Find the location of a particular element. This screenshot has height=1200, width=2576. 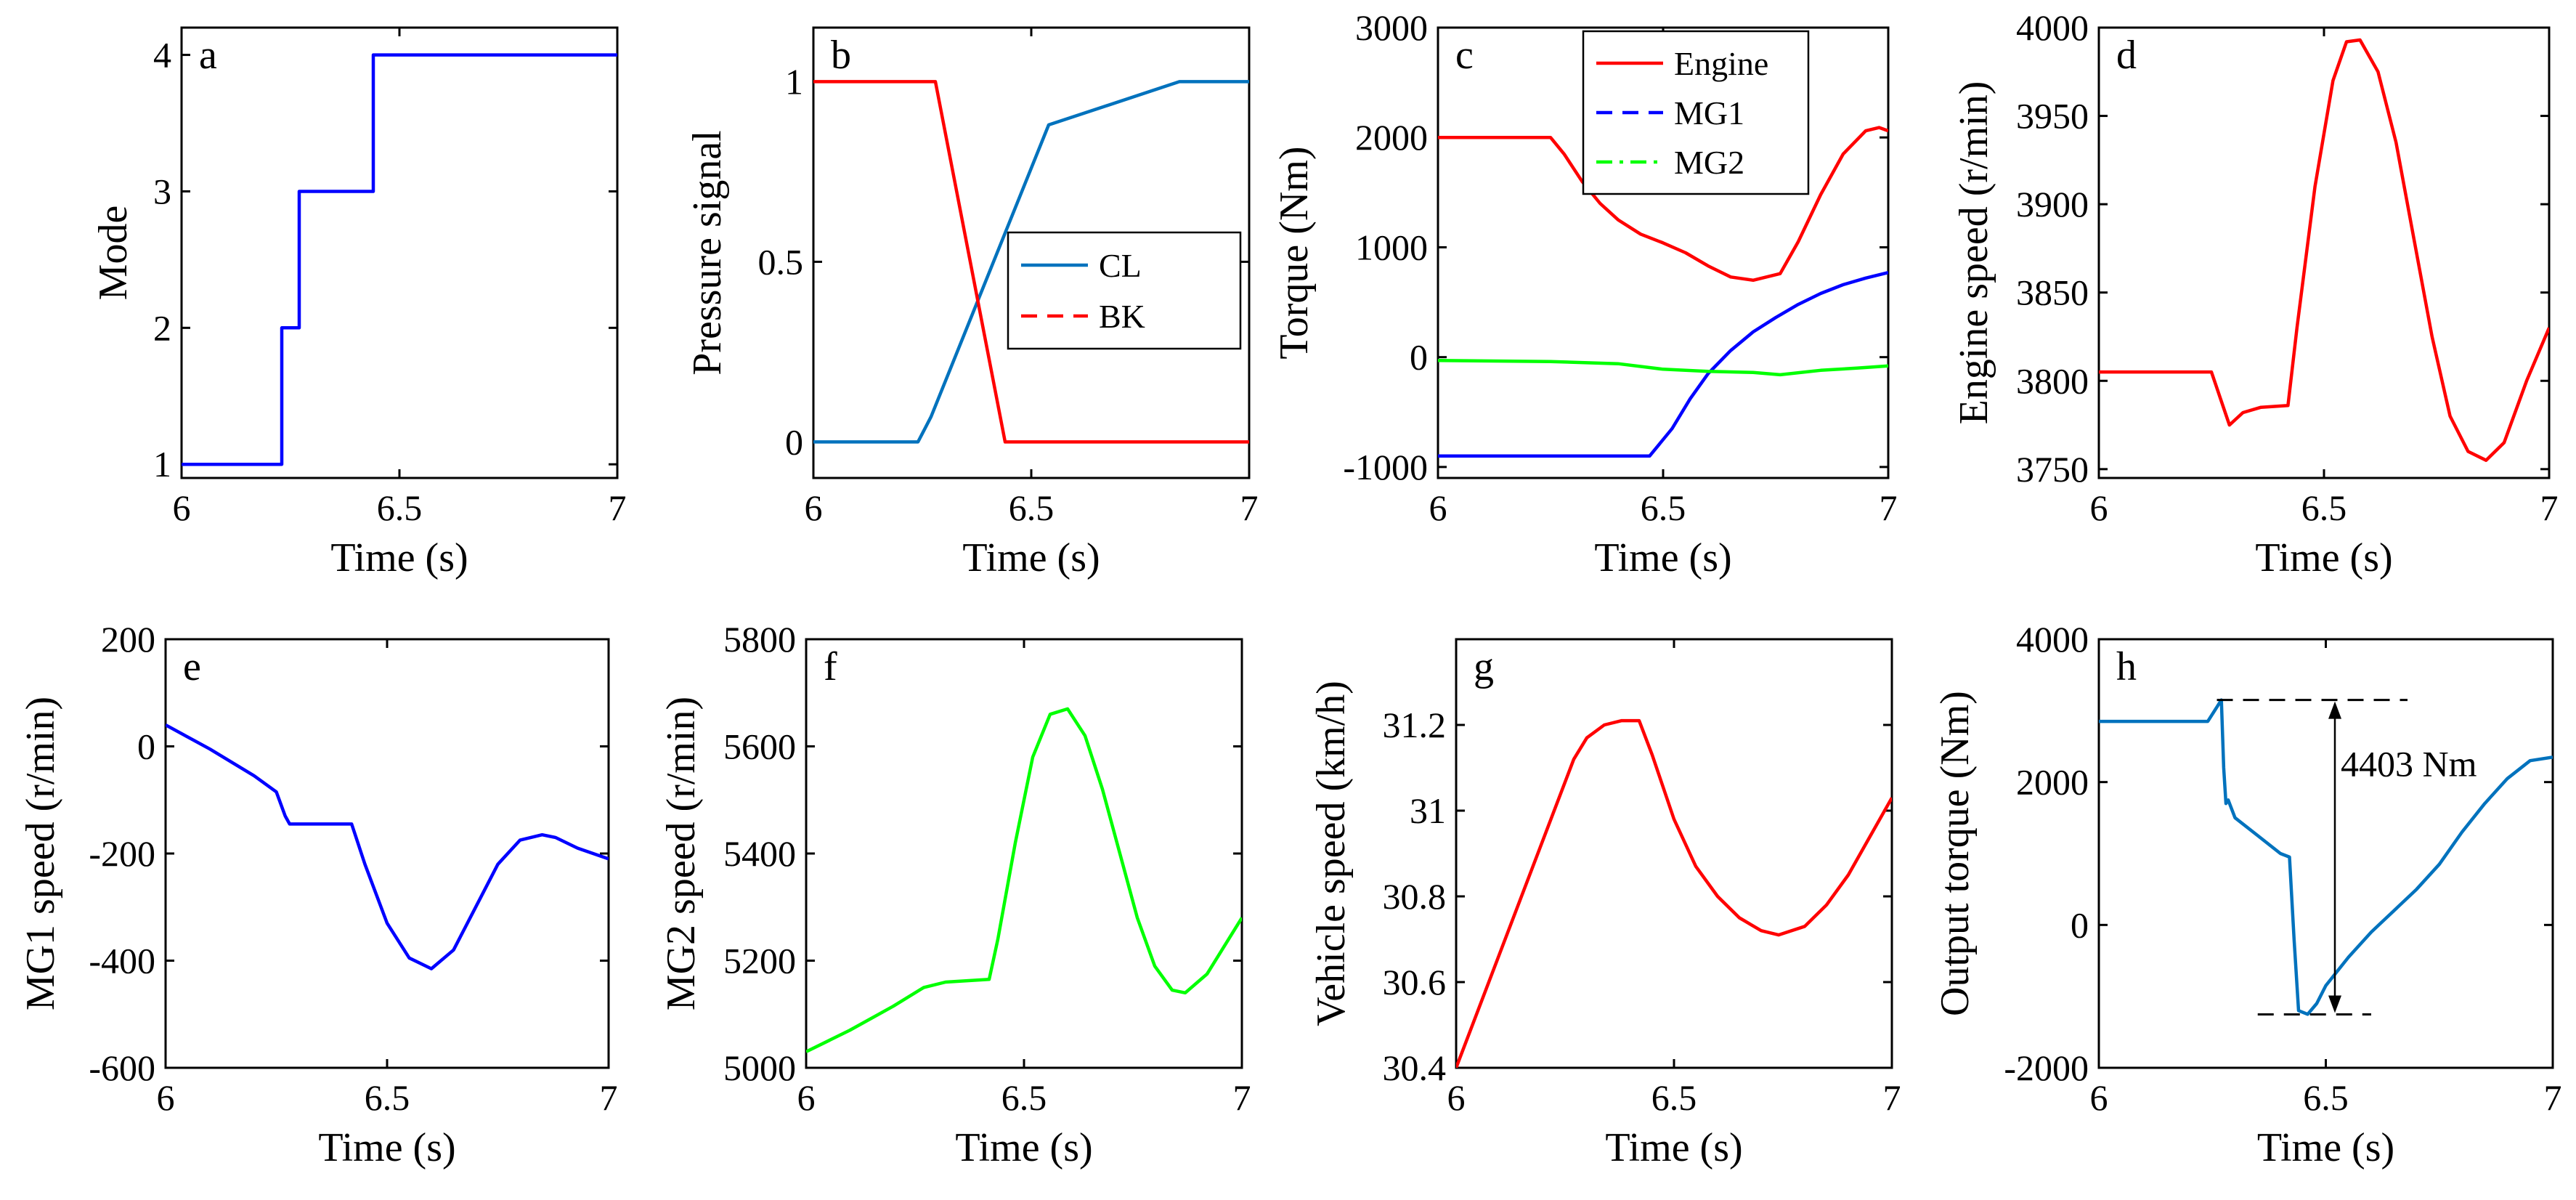

y-tick-label-h: -2000 is located at coordinates (2046, 1067).